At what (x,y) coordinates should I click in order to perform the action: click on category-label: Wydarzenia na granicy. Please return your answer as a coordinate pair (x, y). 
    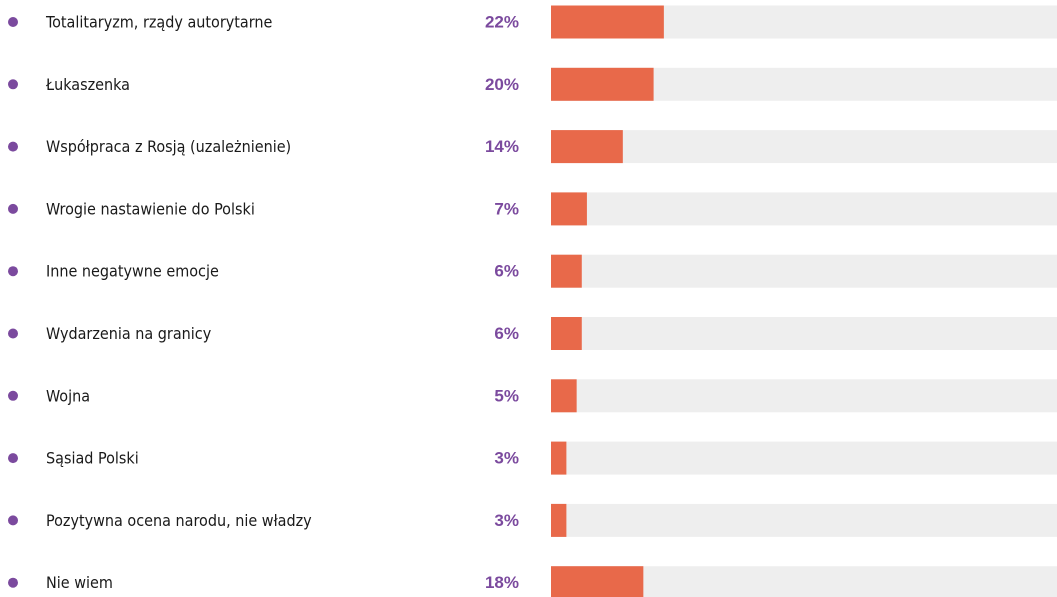
    Looking at the image, I should click on (129, 333).